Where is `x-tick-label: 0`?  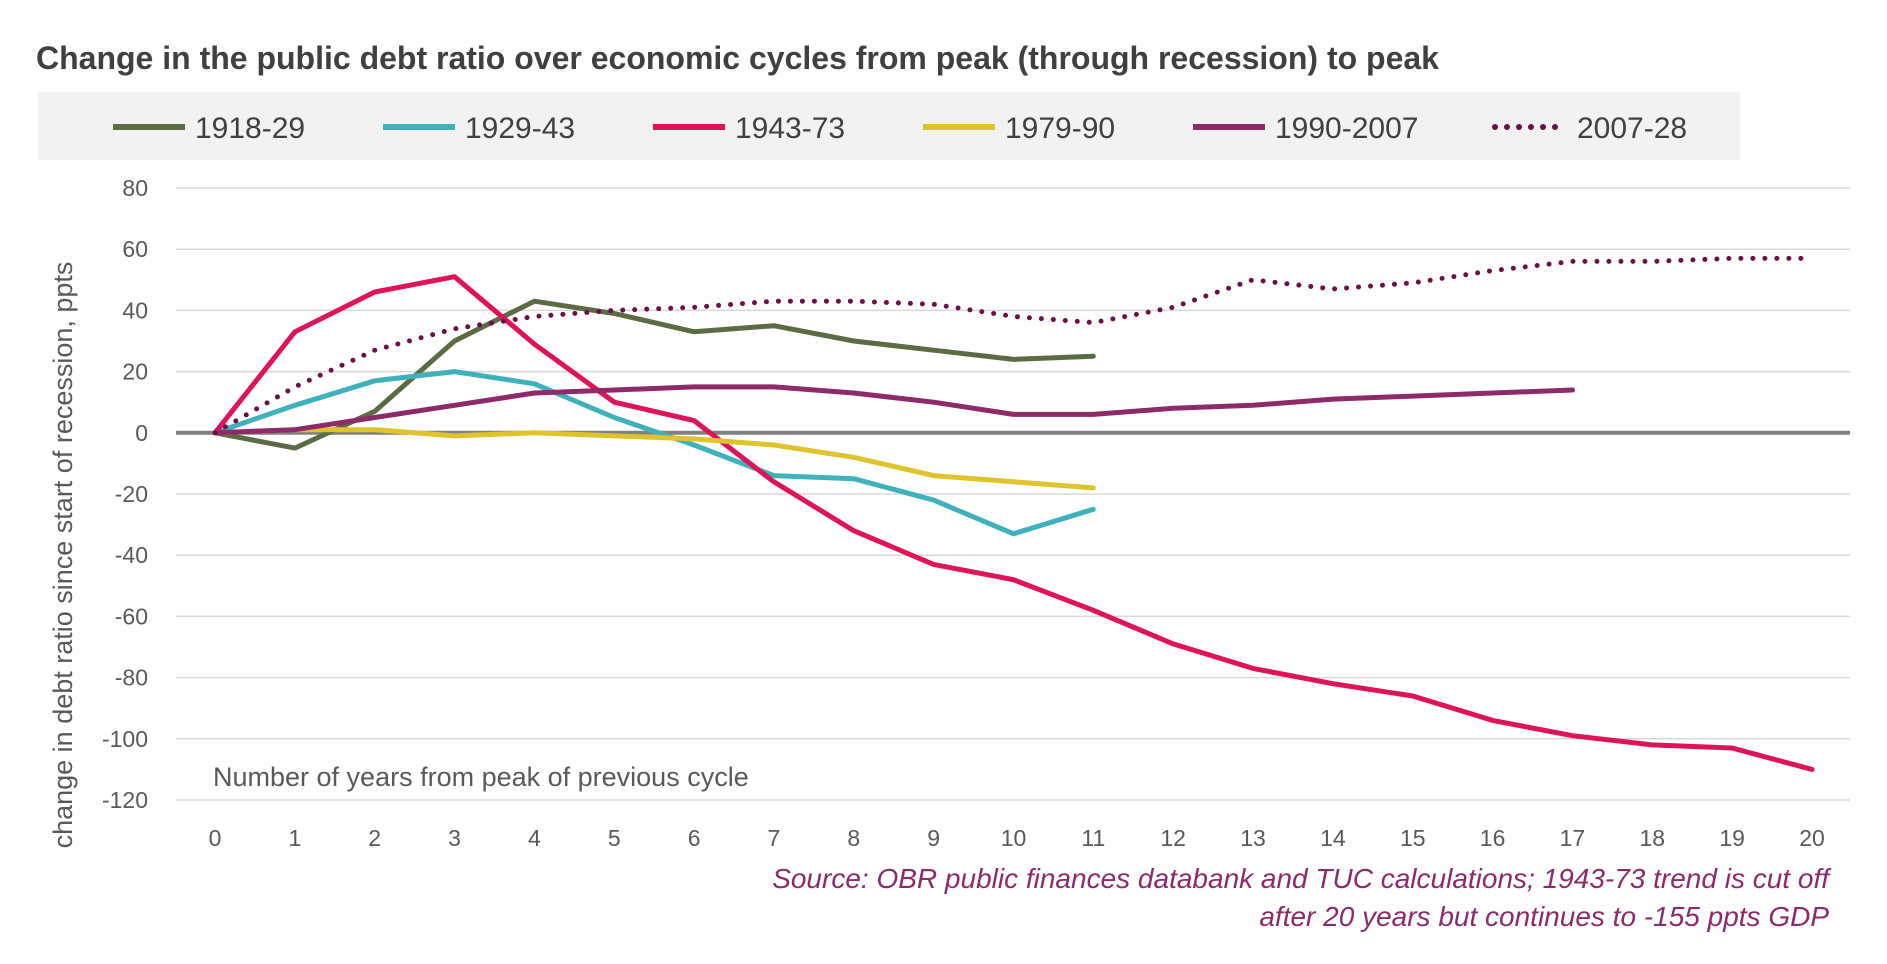
x-tick-label: 0 is located at coordinates (215, 838).